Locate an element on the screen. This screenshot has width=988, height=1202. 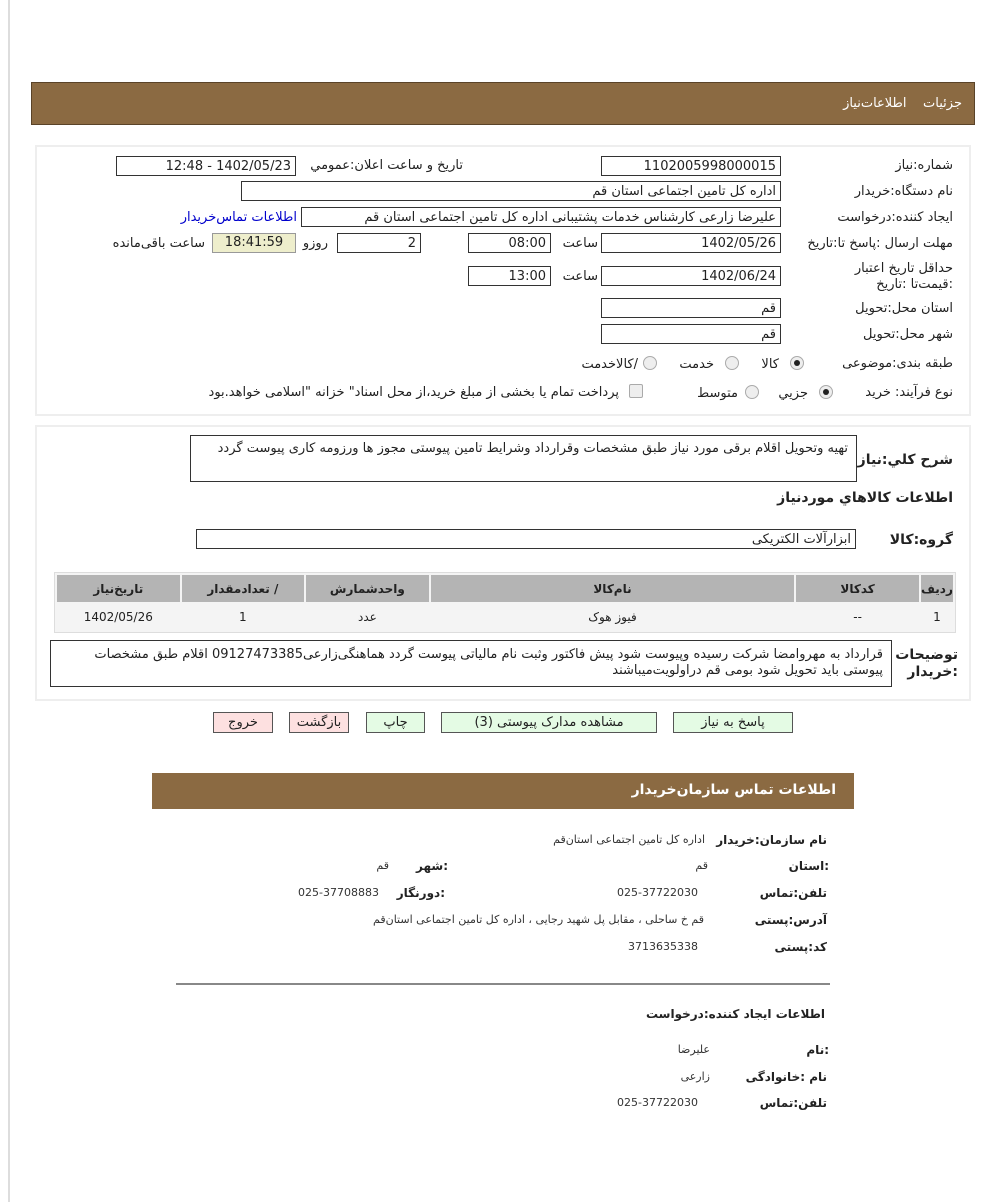
contact-title: اطلاعات تماس سازمان‌خریدار is located at coordinates (733, 790).